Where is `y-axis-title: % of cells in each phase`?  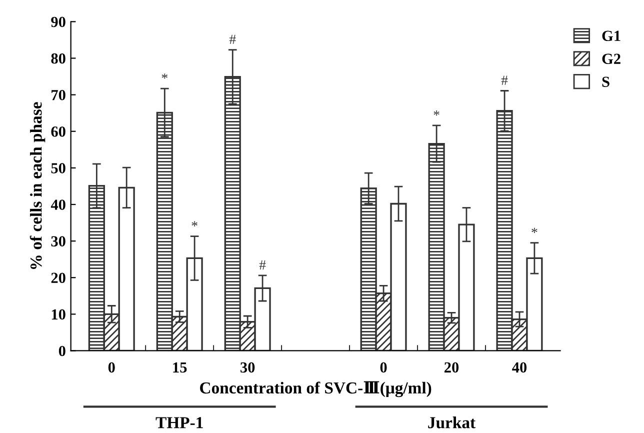
y-axis-title: % of cells in each phase is located at coordinates (38, 185).